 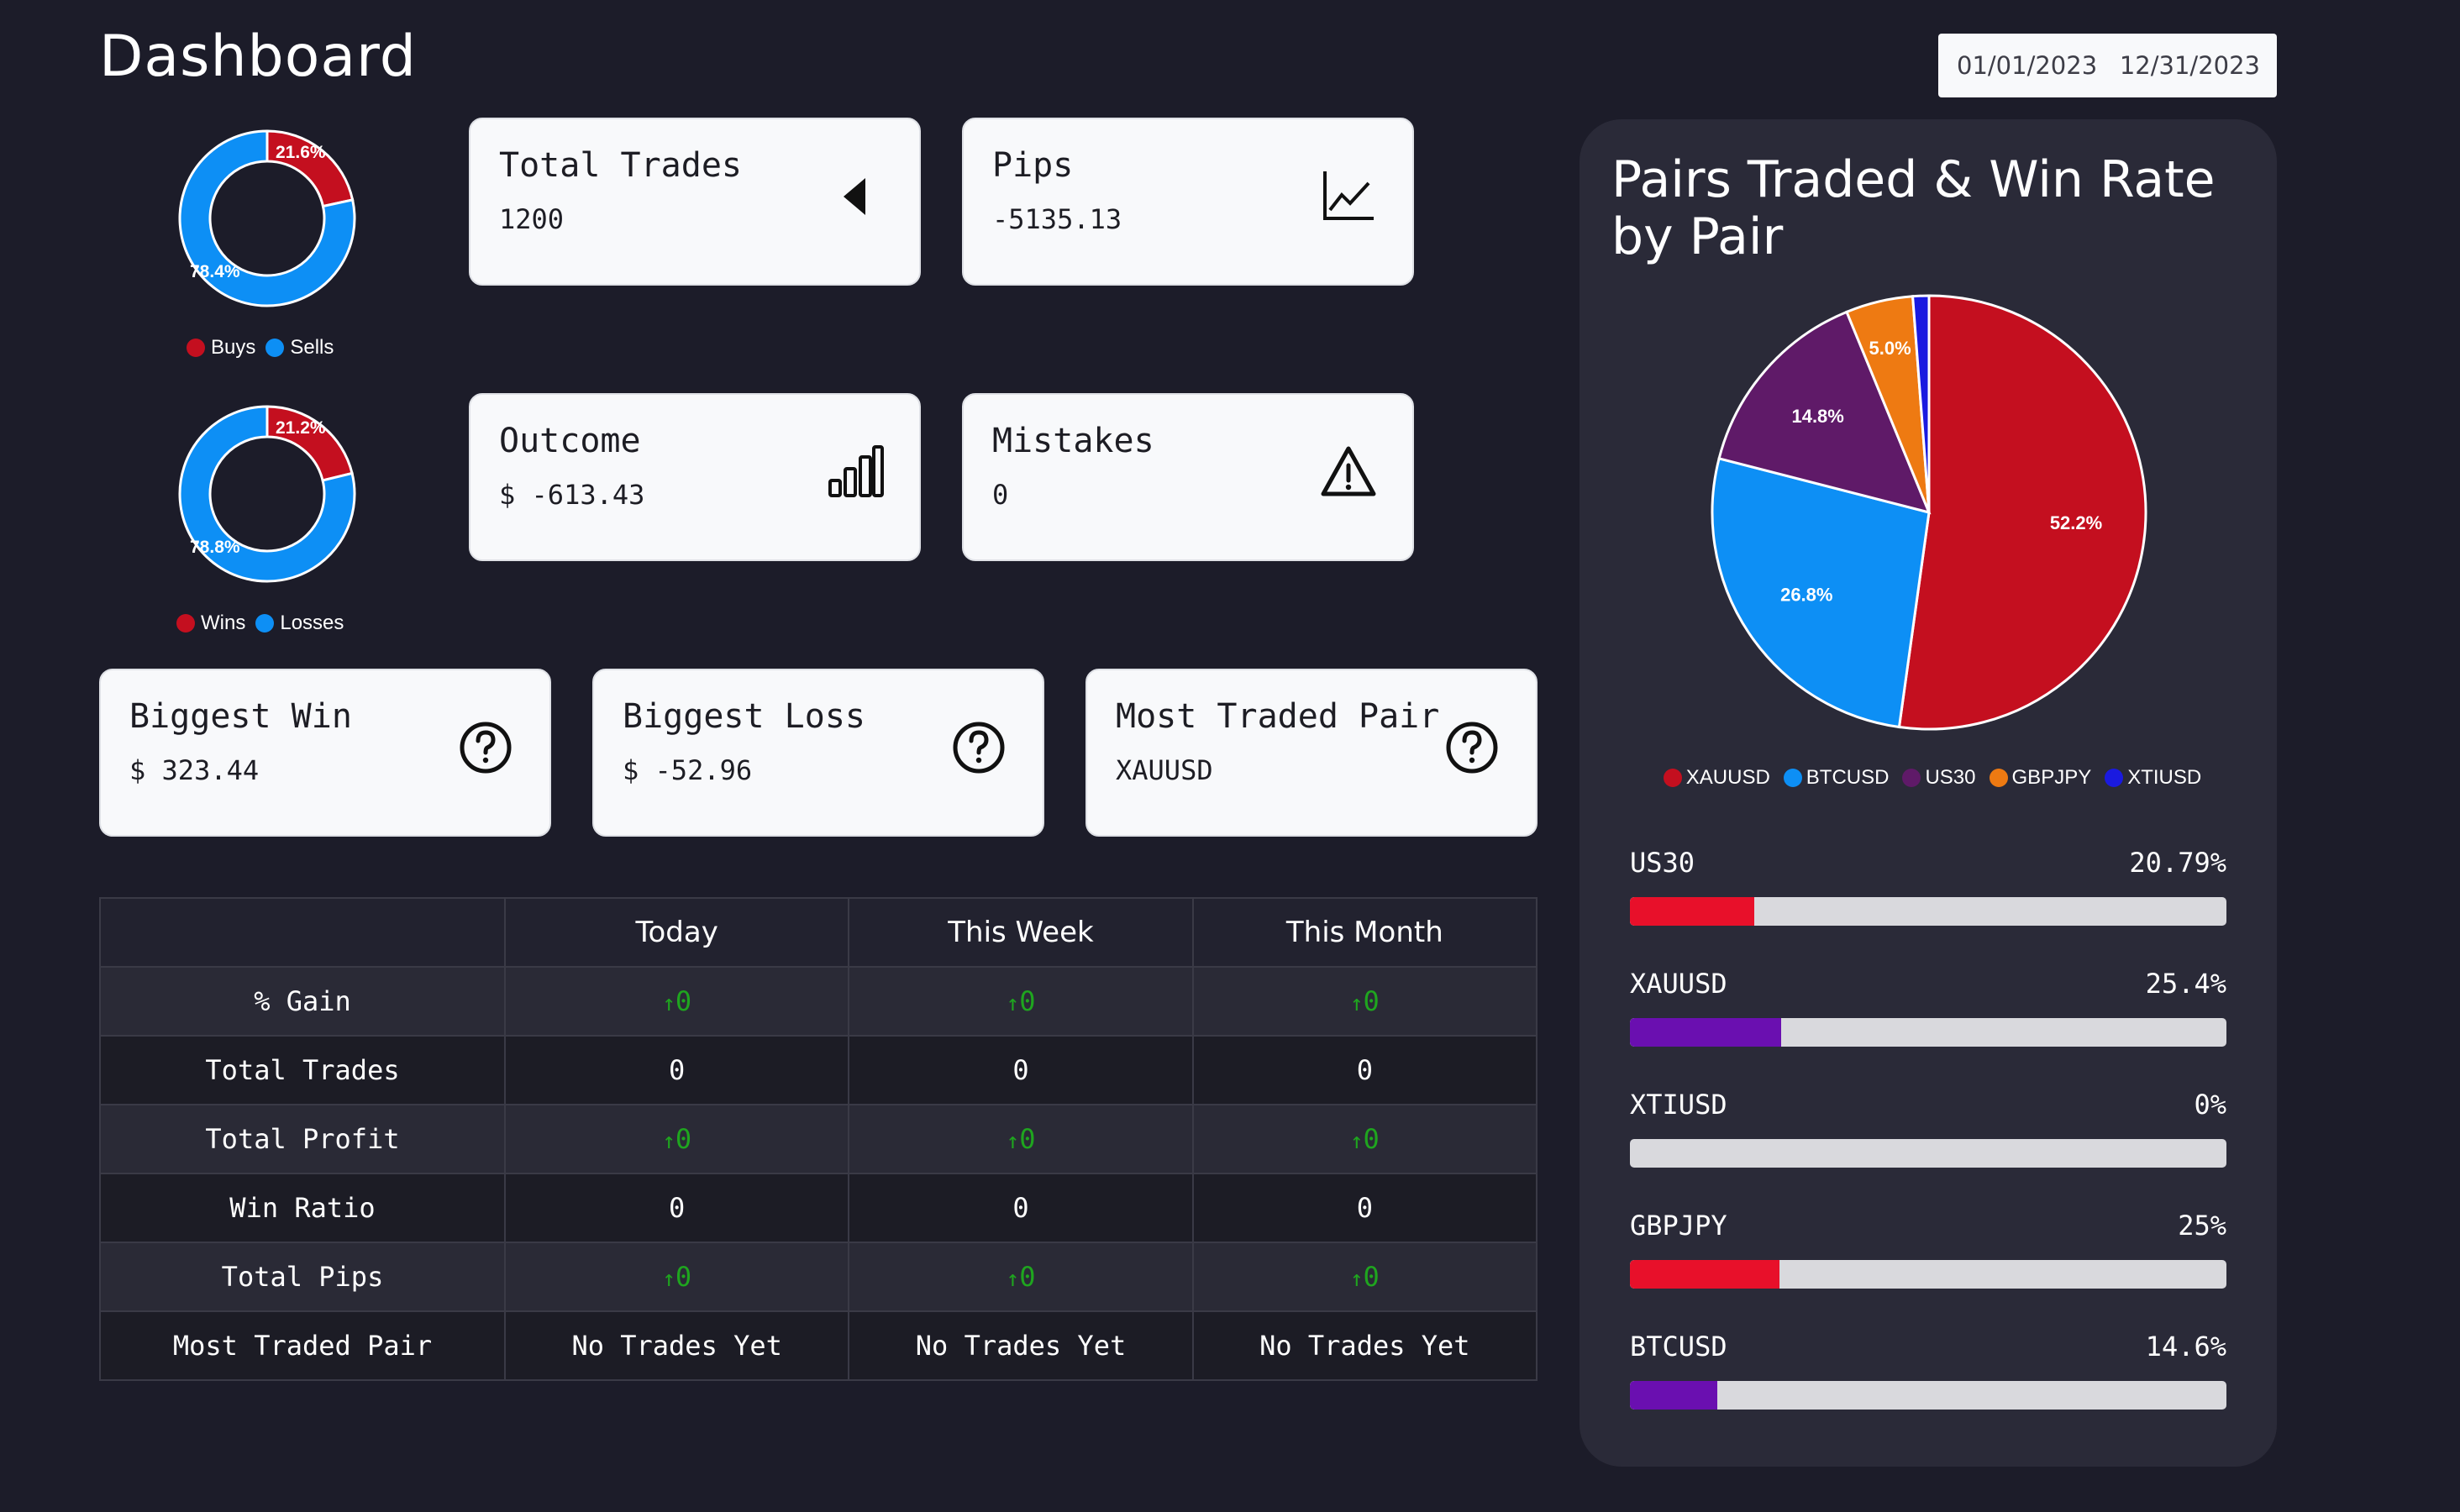 I want to click on pair-win-rate: 25.4%, so click(x=2185, y=984).